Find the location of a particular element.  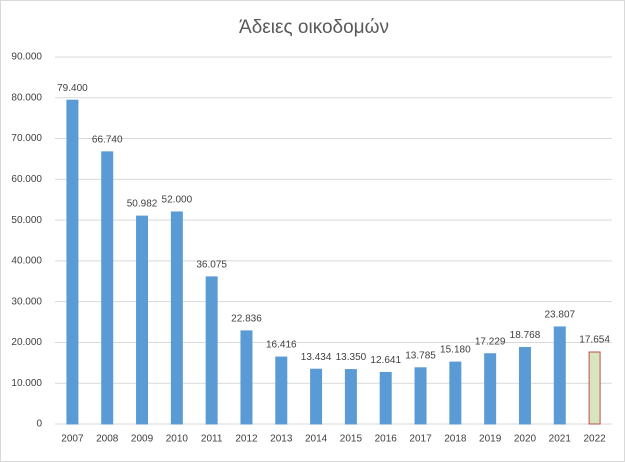

y-tick-label: 30.000 is located at coordinates (26, 301).